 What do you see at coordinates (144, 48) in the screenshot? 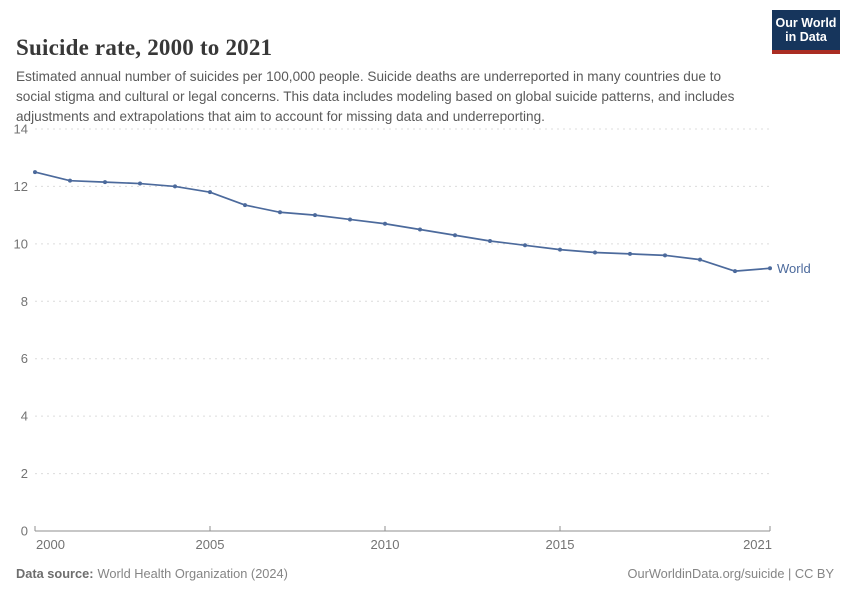
I see `chart-title: Suicide rate, 2000 to 2021` at bounding box center [144, 48].